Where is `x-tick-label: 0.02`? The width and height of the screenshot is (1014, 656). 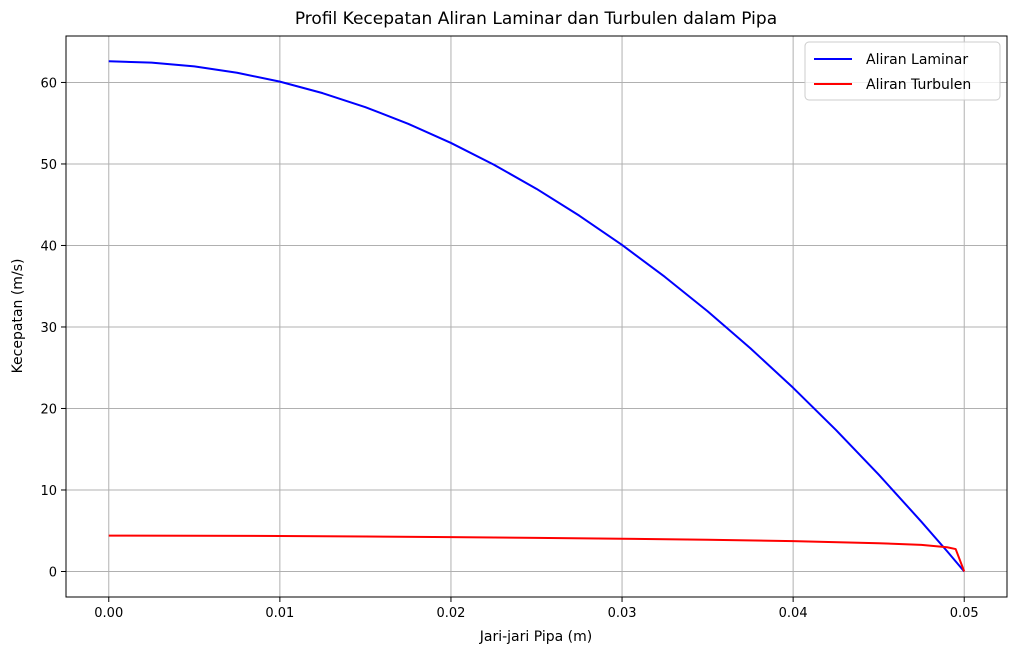 x-tick-label: 0.02 is located at coordinates (450, 613).